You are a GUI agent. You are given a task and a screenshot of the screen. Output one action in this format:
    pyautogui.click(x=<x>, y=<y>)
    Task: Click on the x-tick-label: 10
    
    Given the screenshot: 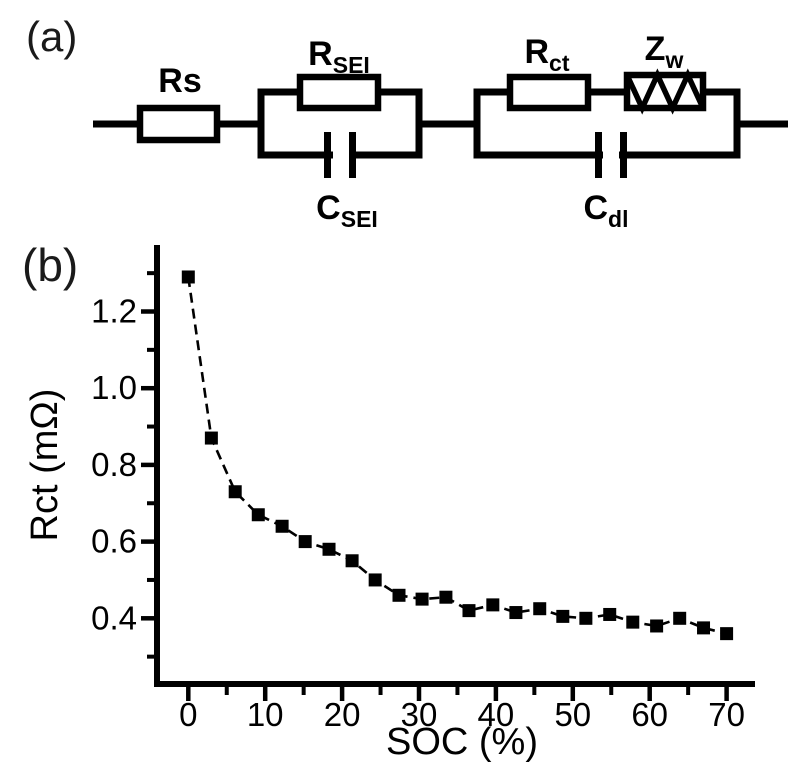 What is the action you would take?
    pyautogui.click(x=265, y=714)
    